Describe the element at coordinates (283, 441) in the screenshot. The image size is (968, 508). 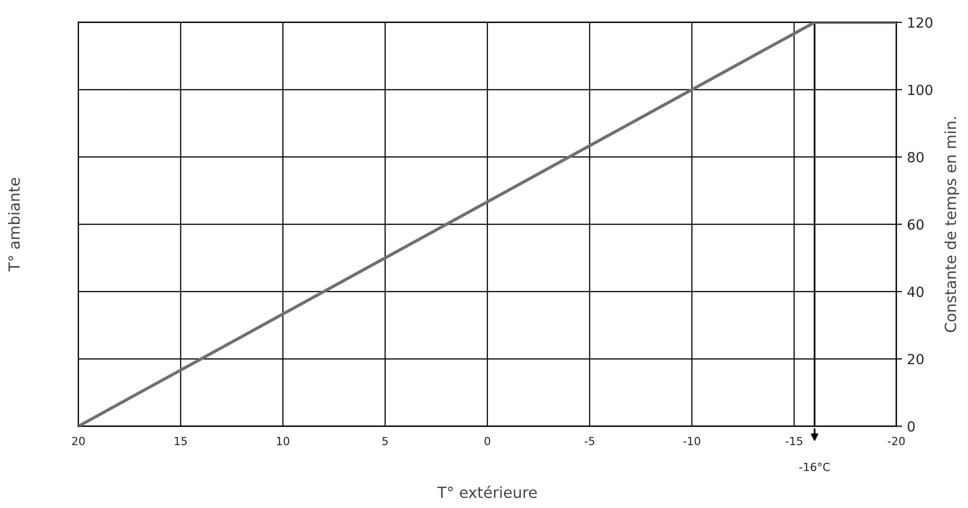
I see `x-tick-label: 10` at that location.